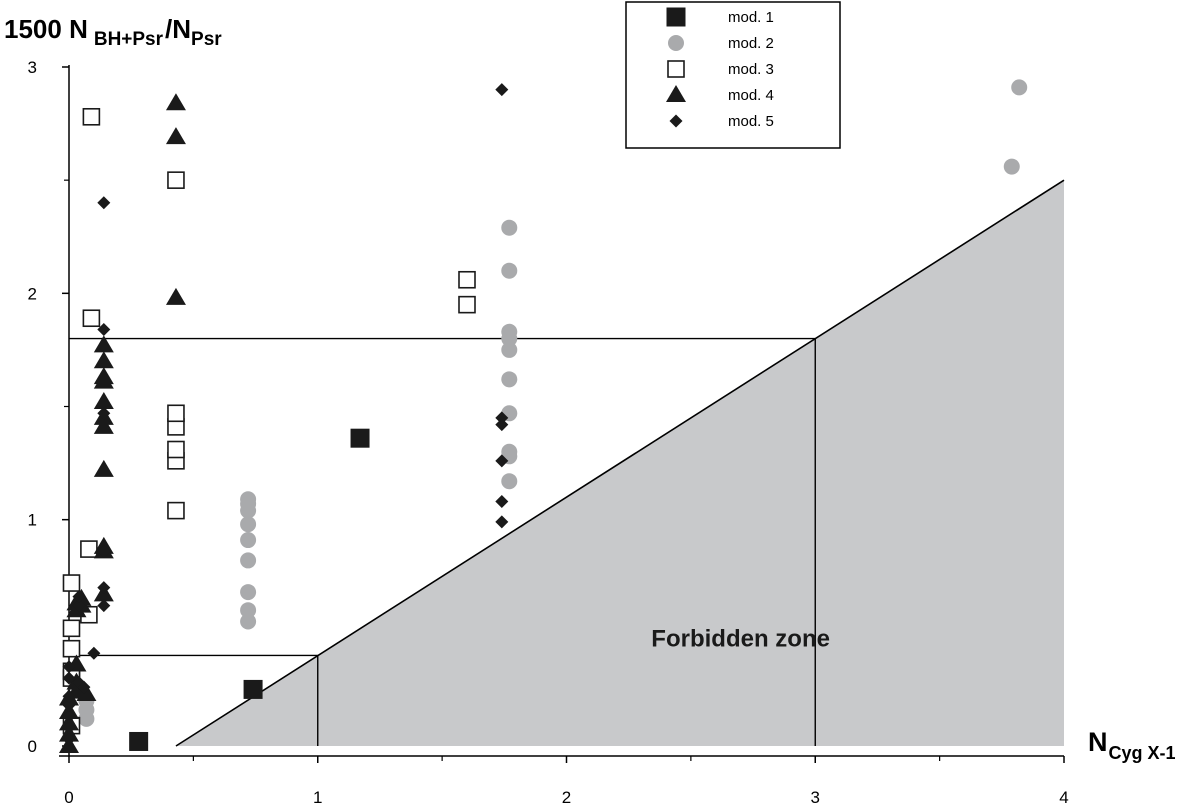 The height and width of the screenshot is (811, 1193). I want to click on forbidden-zone-label: Forbidden zone, so click(740, 638).